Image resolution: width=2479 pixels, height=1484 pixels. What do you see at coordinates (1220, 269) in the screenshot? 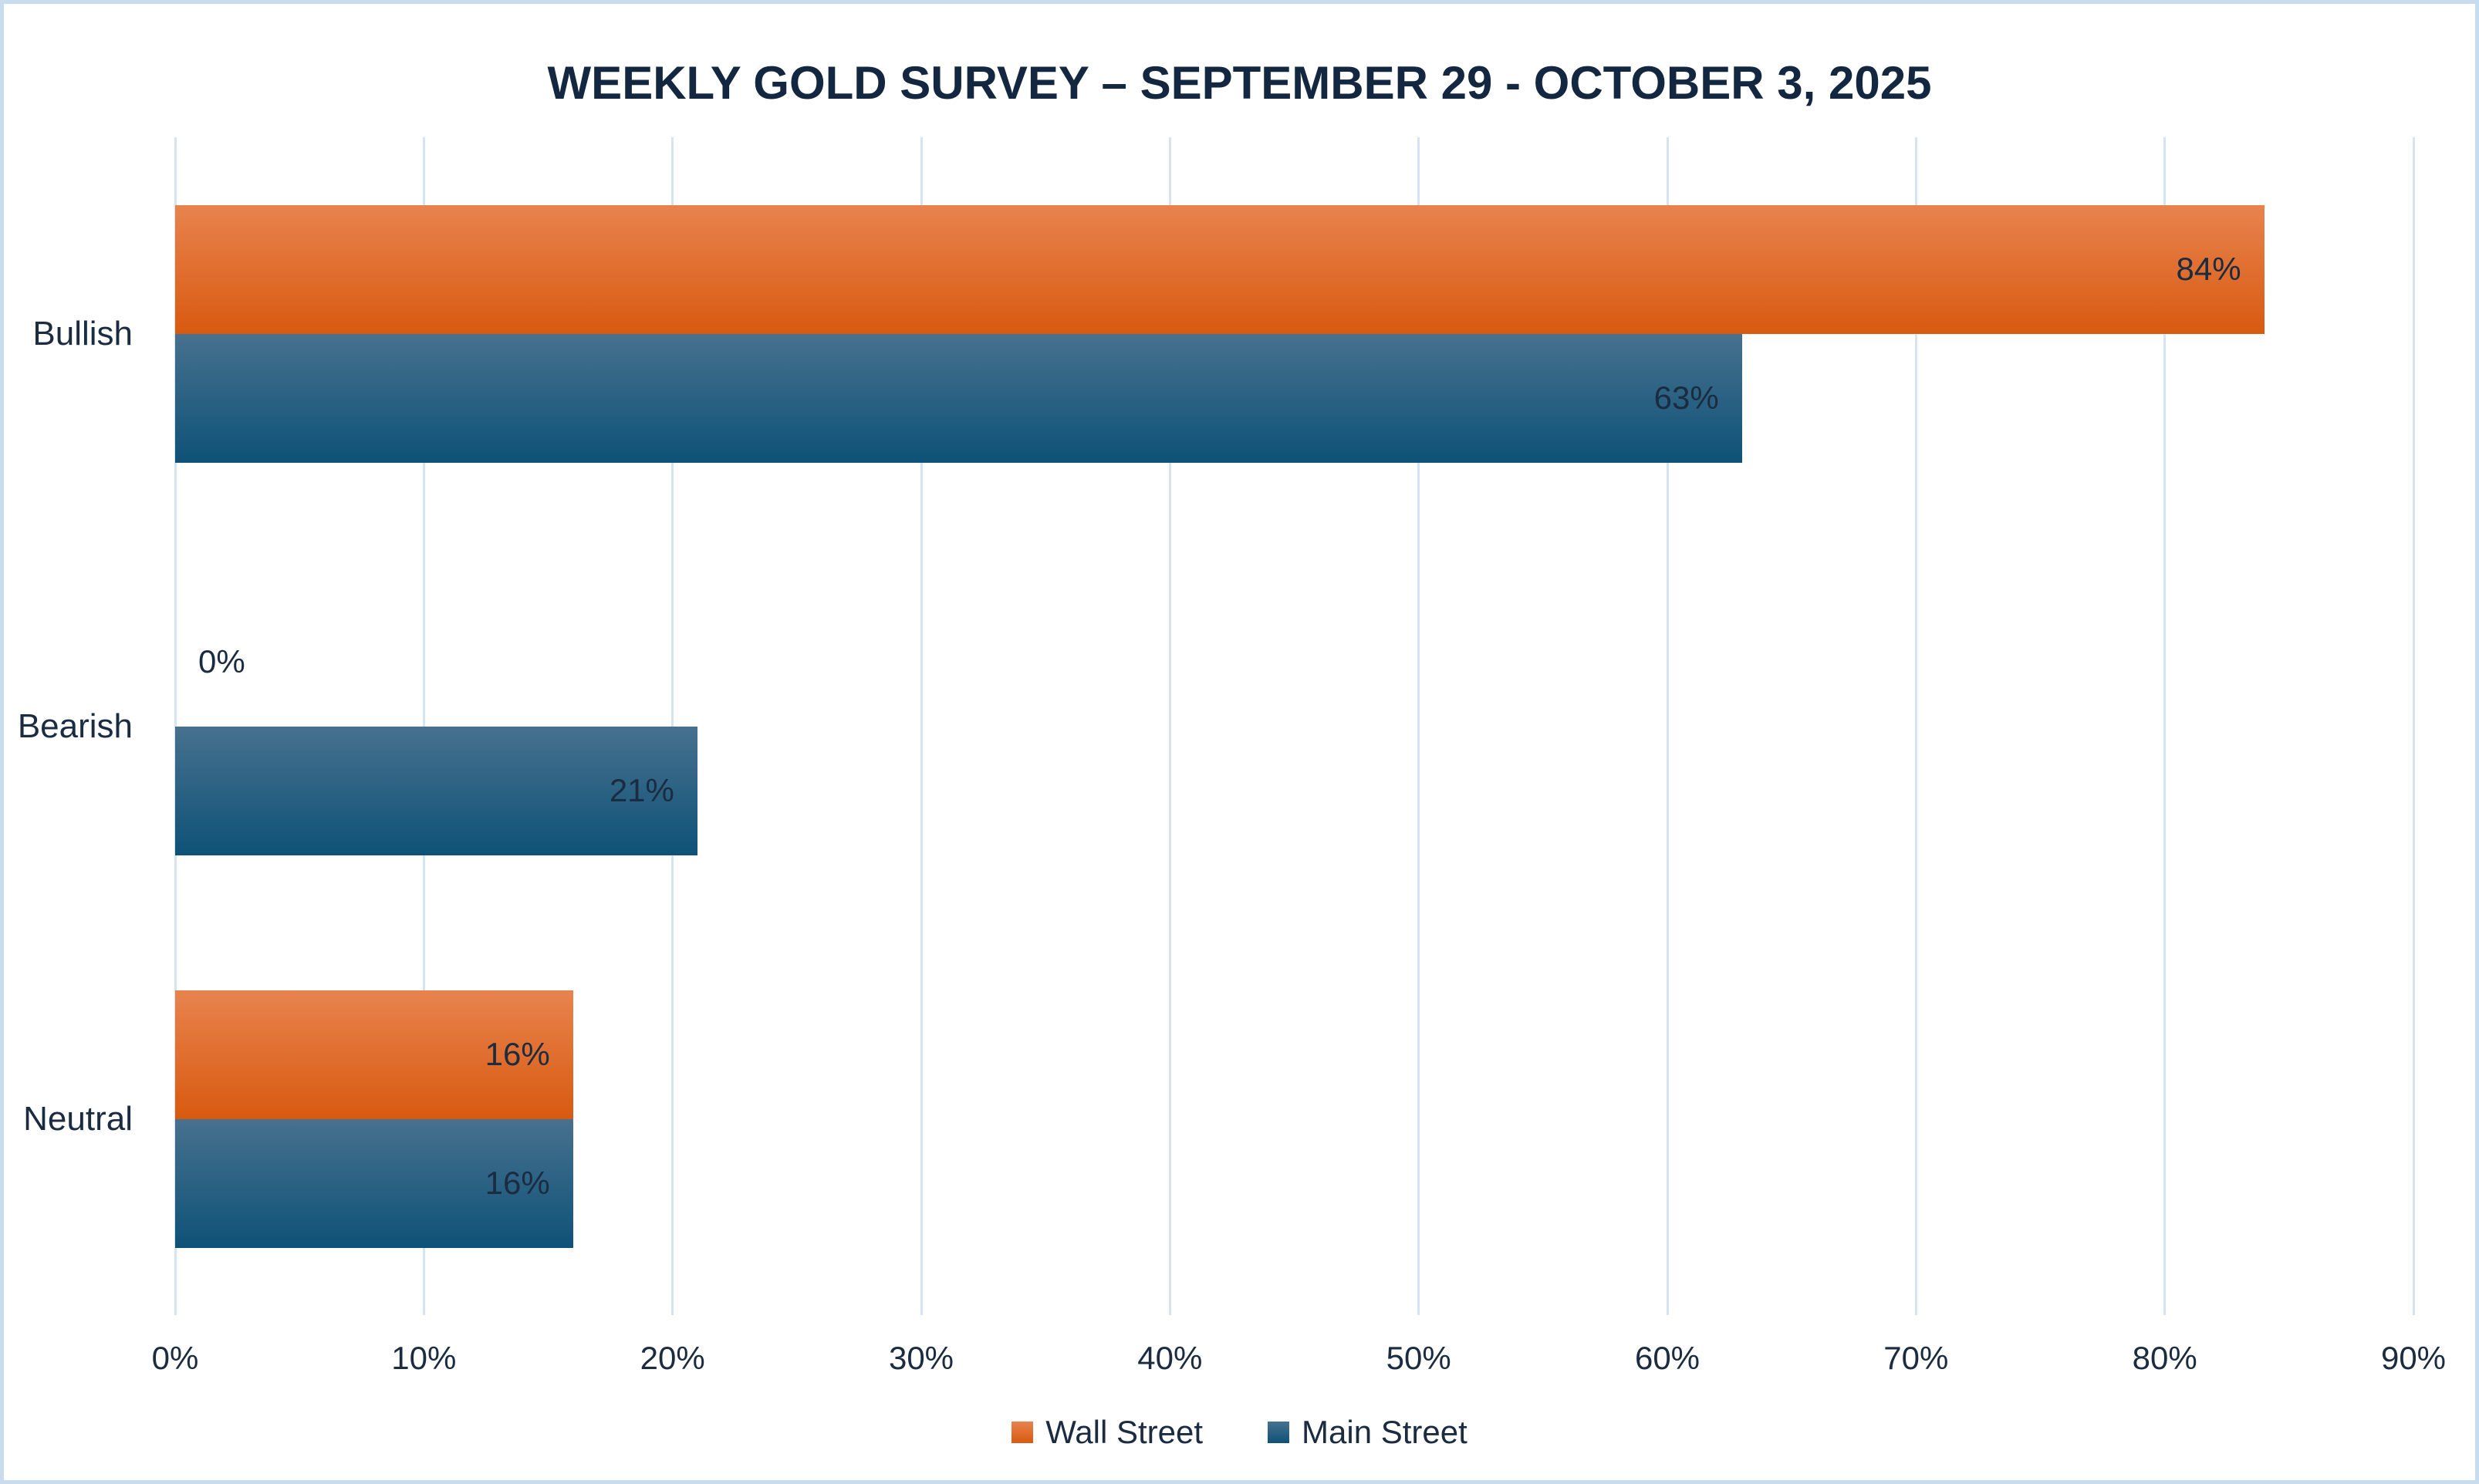
I see `bar-wall-street-bullish` at bounding box center [1220, 269].